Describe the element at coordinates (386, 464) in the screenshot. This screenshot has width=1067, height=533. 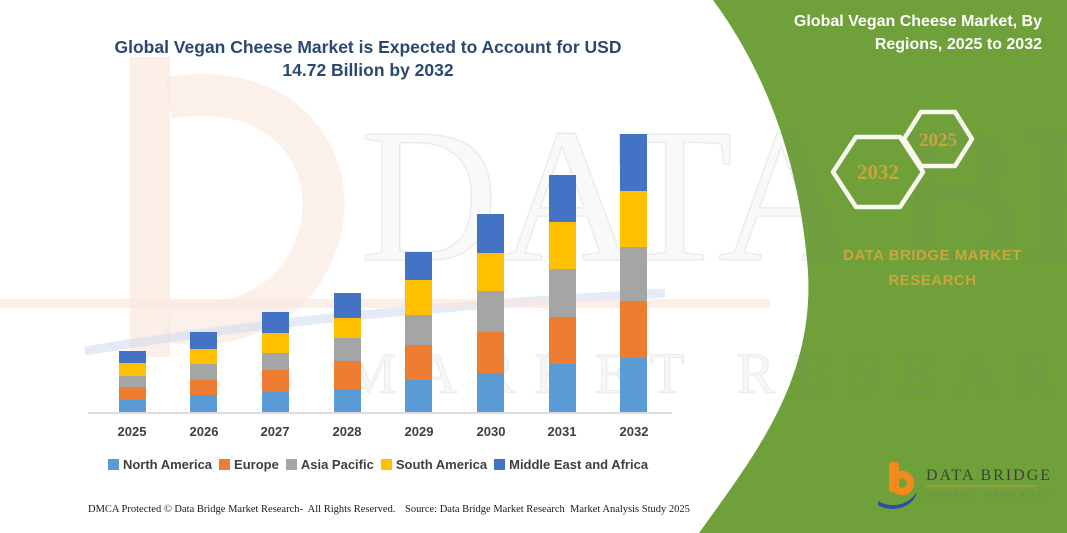
I see `legend-swatch-south-america` at that location.